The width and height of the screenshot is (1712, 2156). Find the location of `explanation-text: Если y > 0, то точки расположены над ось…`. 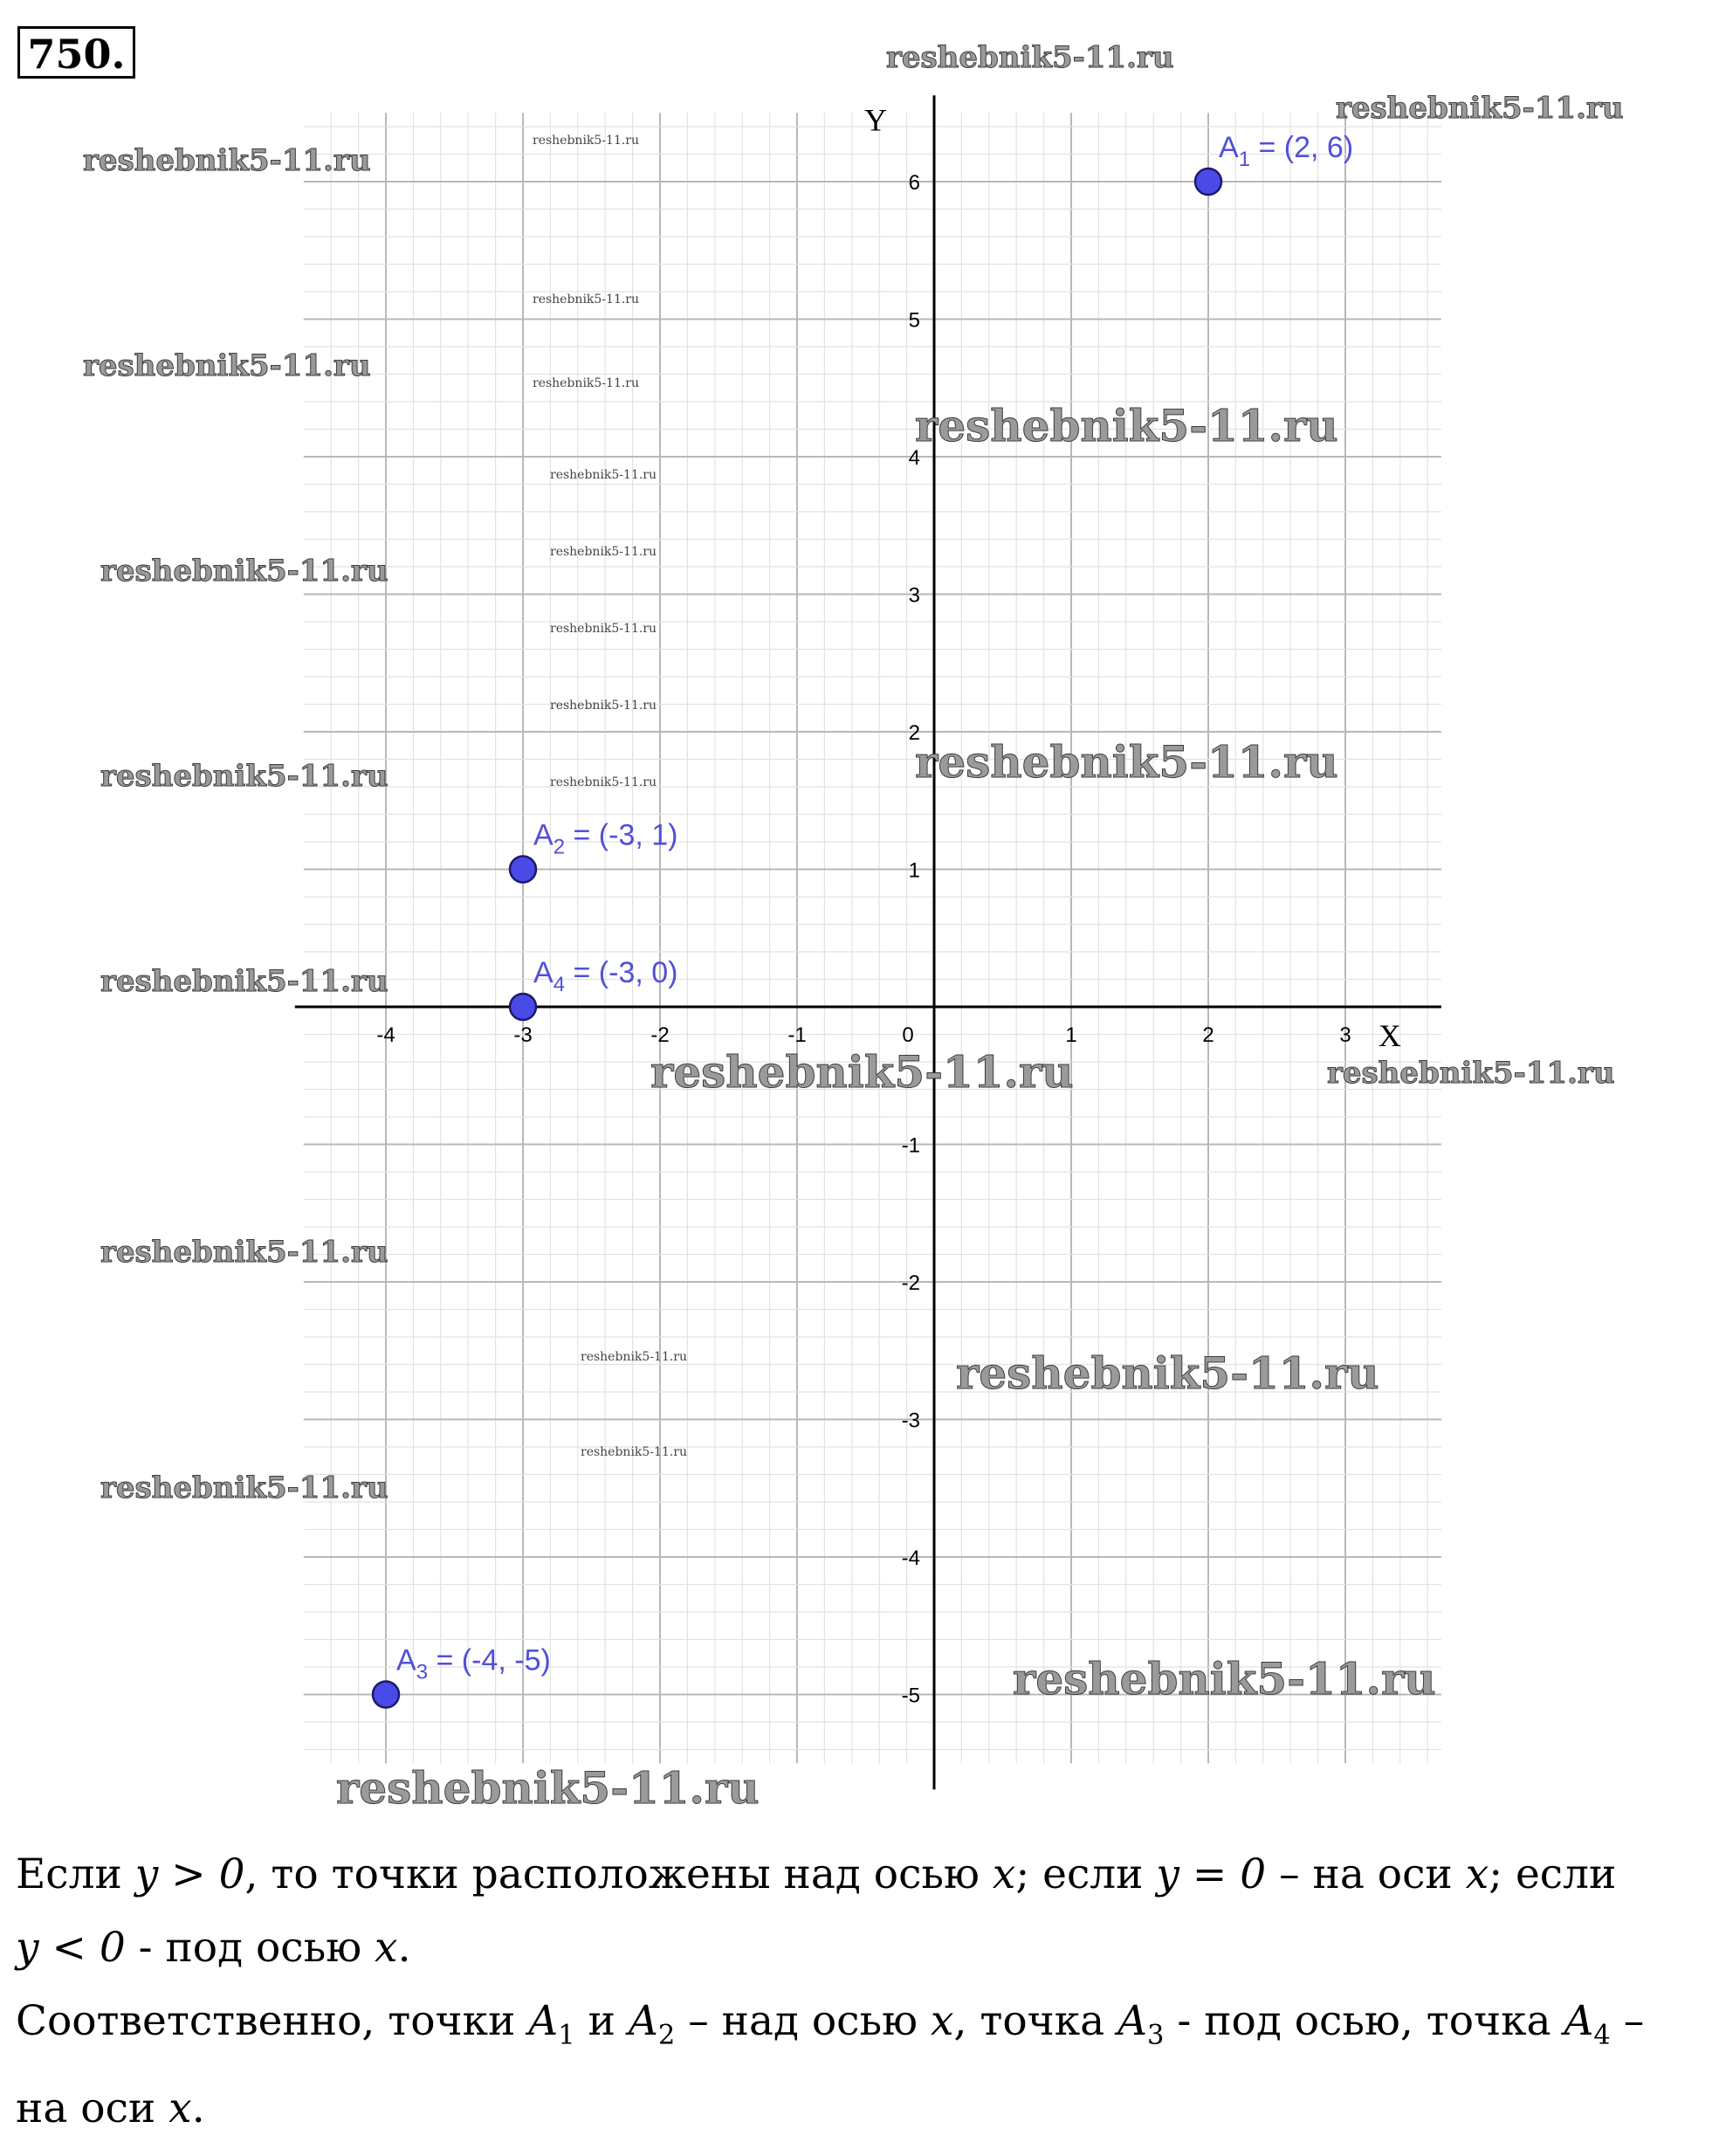

explanation-text: Если y > 0, то точки расположены над ось… is located at coordinates (858, 1992).